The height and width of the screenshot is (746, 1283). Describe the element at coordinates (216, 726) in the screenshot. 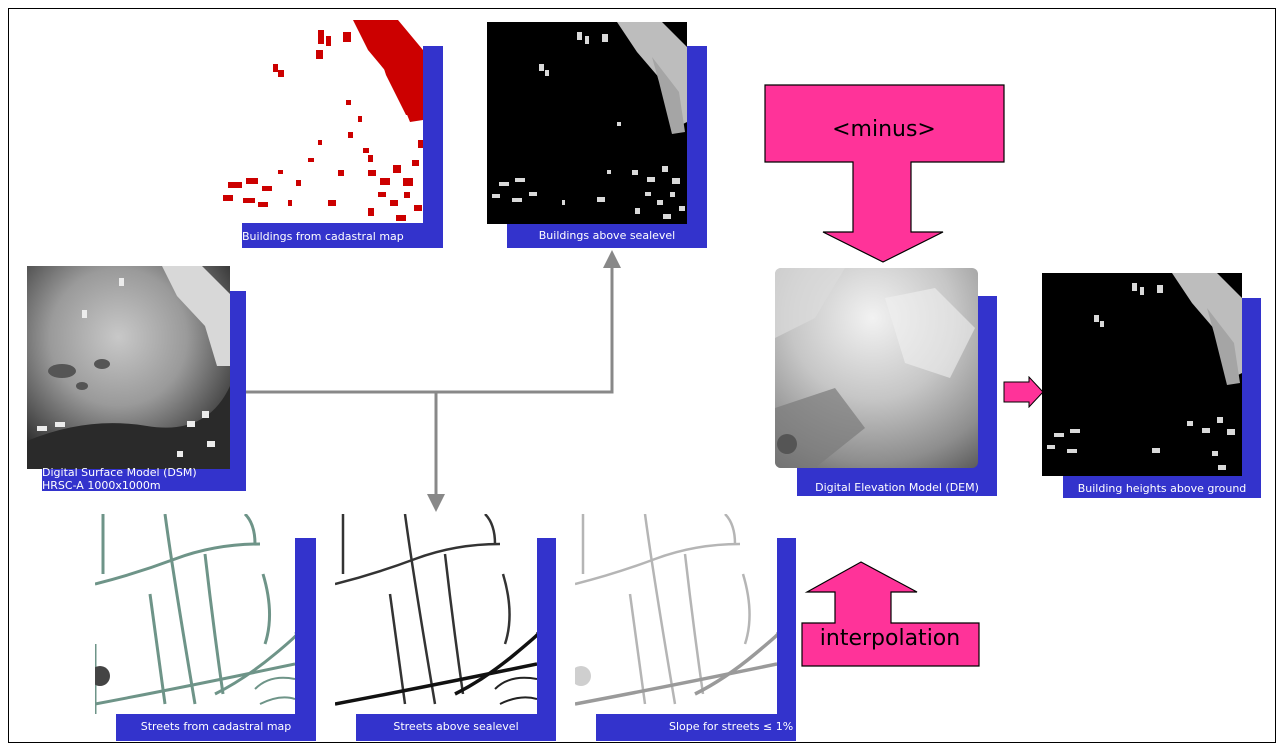

I see `caption-streets-cadastral: Streets from cadastral map` at that location.